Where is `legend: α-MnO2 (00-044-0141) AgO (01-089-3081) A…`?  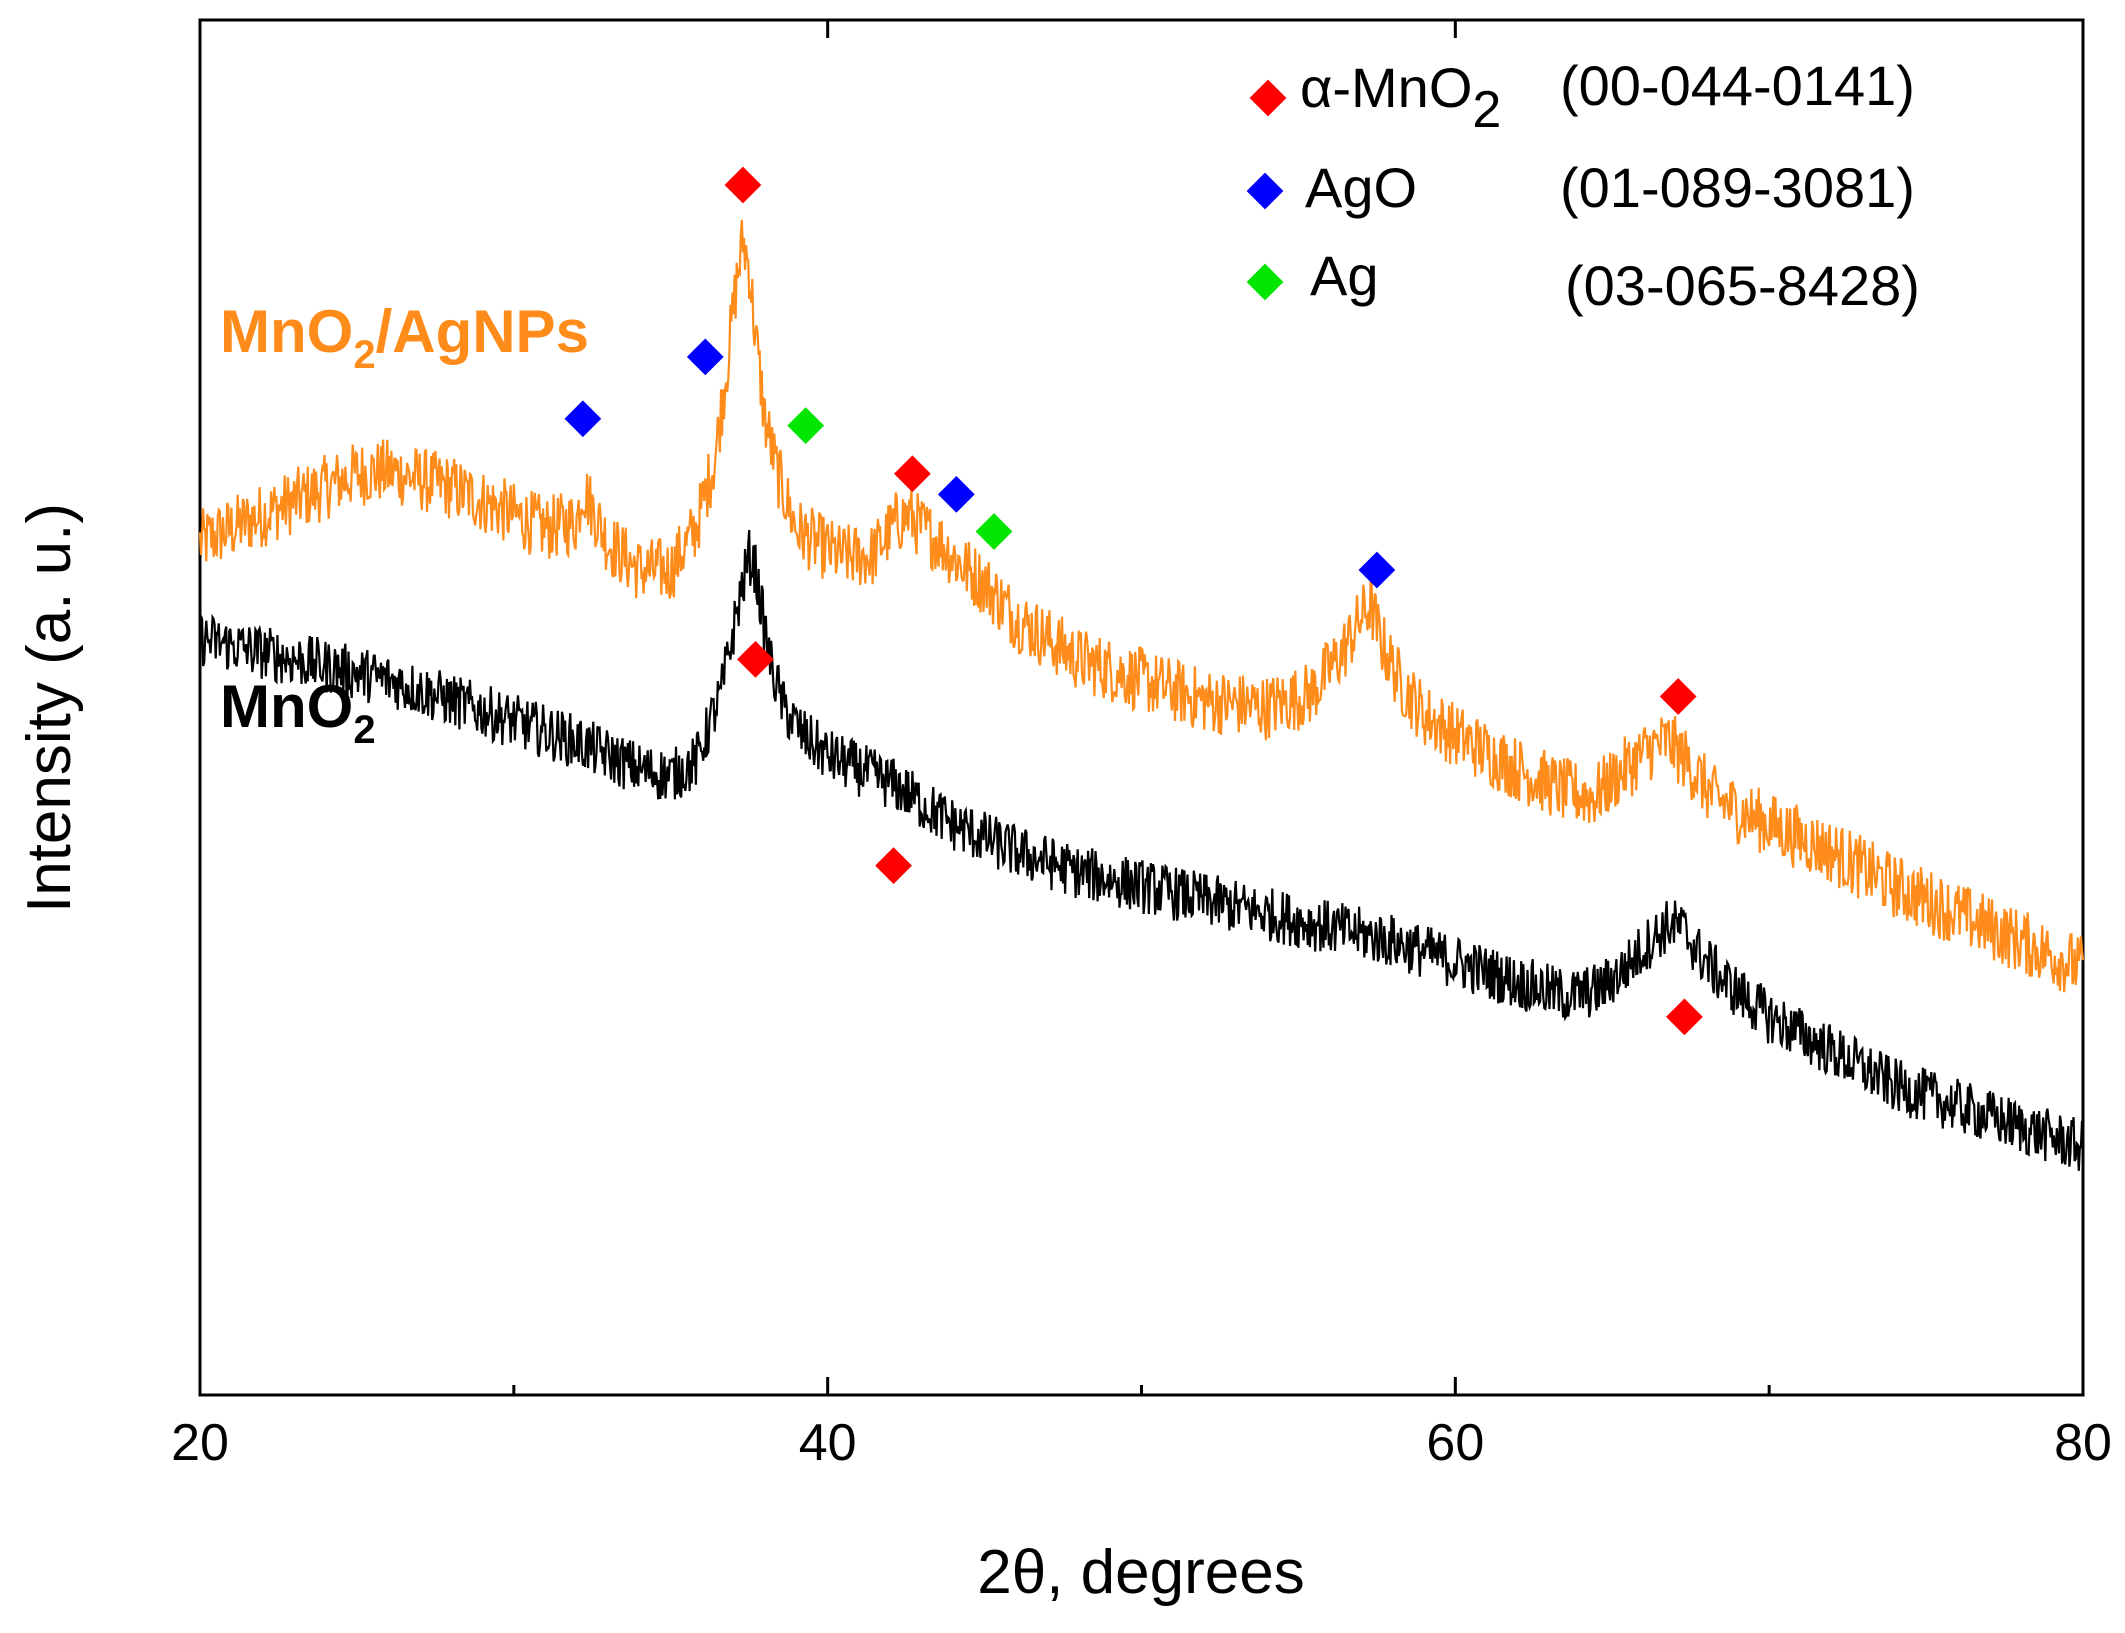 legend: α-MnO2 (00-044-0141) AgO (01-089-3081) A… is located at coordinates (1583, 185).